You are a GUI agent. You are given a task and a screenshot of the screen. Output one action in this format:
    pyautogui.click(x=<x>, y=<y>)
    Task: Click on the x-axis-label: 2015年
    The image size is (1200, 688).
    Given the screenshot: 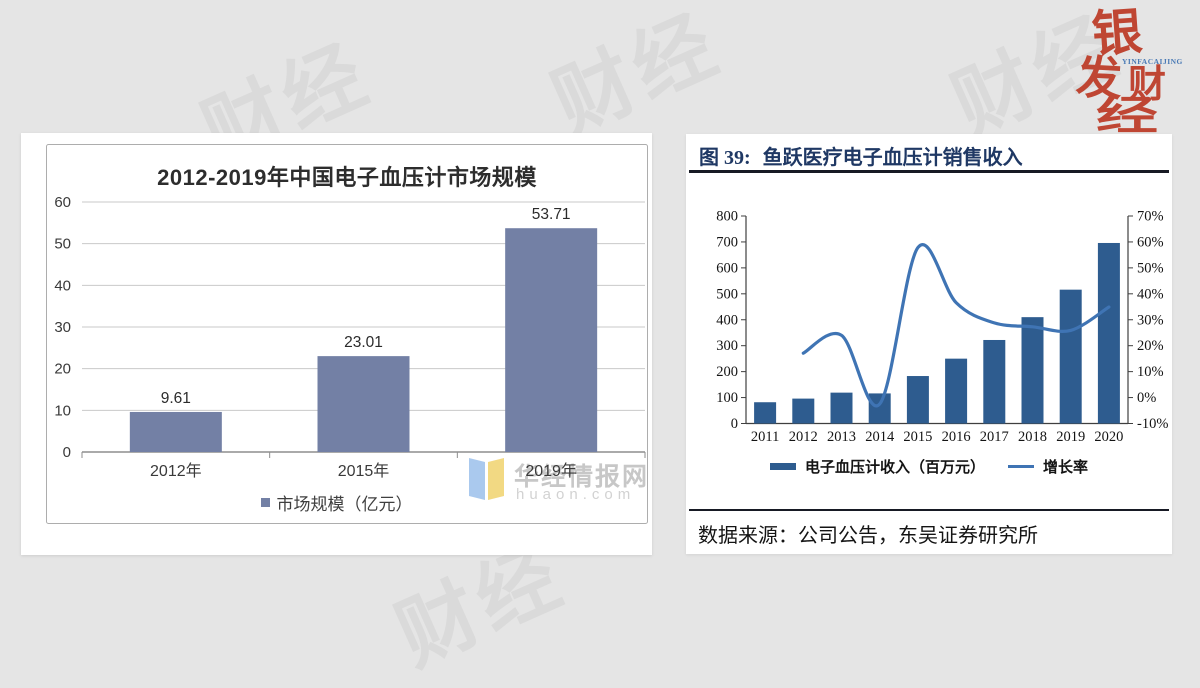 What is the action you would take?
    pyautogui.click(x=364, y=471)
    